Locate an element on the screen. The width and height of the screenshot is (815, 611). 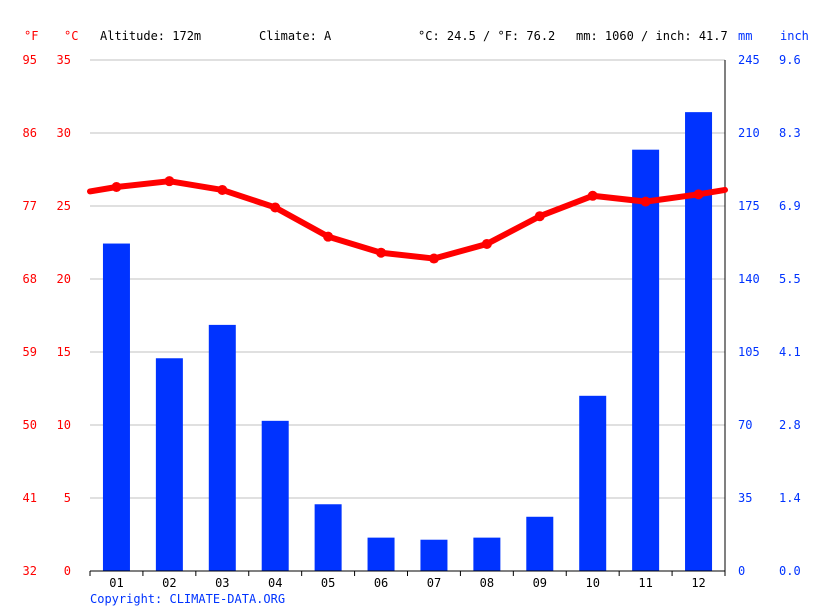
celsius-tick-label: 15 is located at coordinates (64, 352).